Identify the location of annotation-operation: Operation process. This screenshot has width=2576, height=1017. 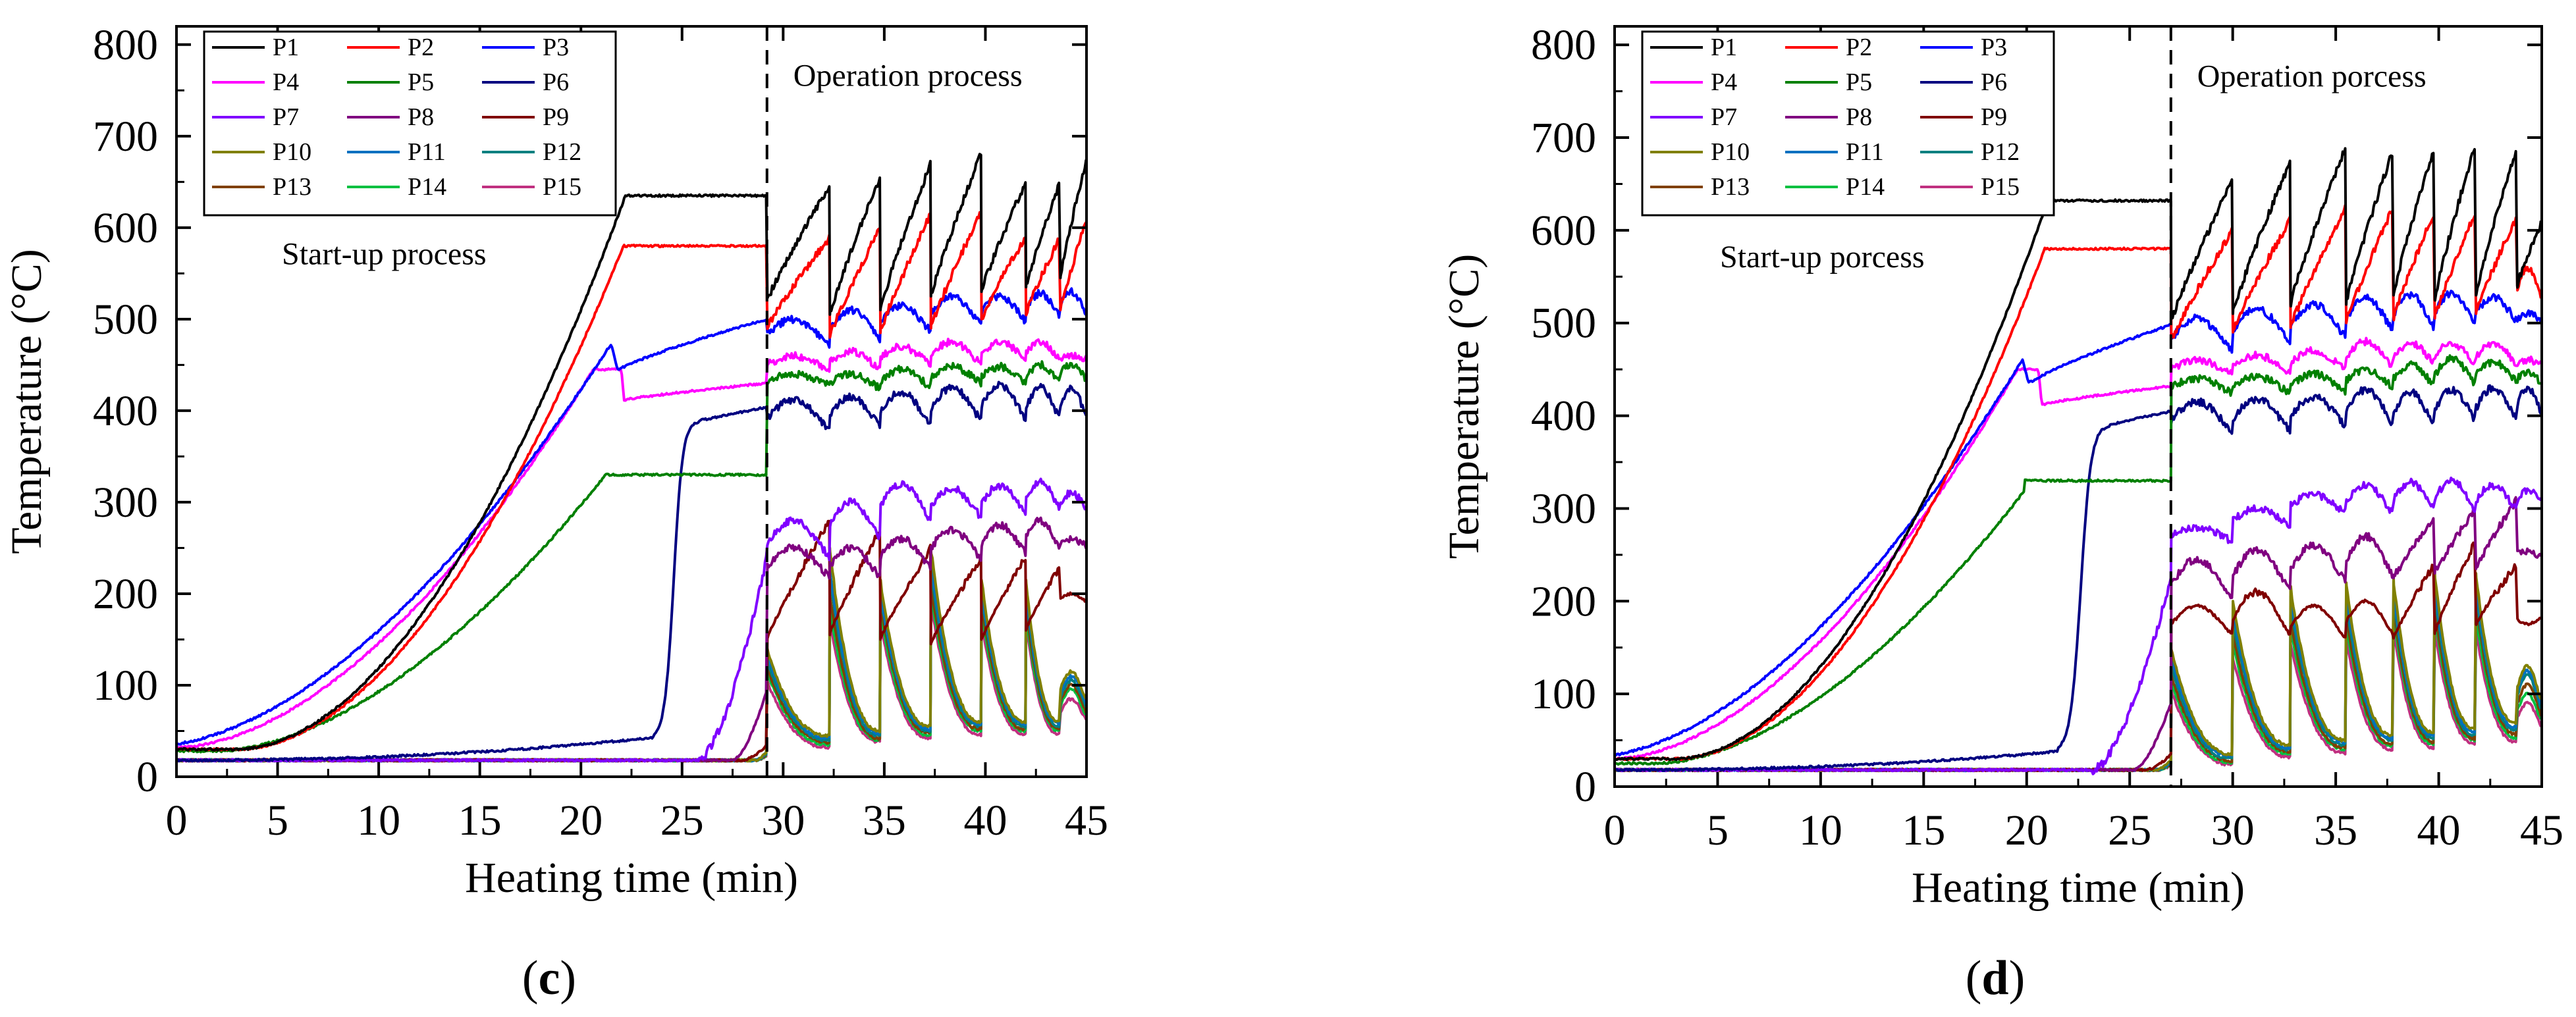
(908, 75).